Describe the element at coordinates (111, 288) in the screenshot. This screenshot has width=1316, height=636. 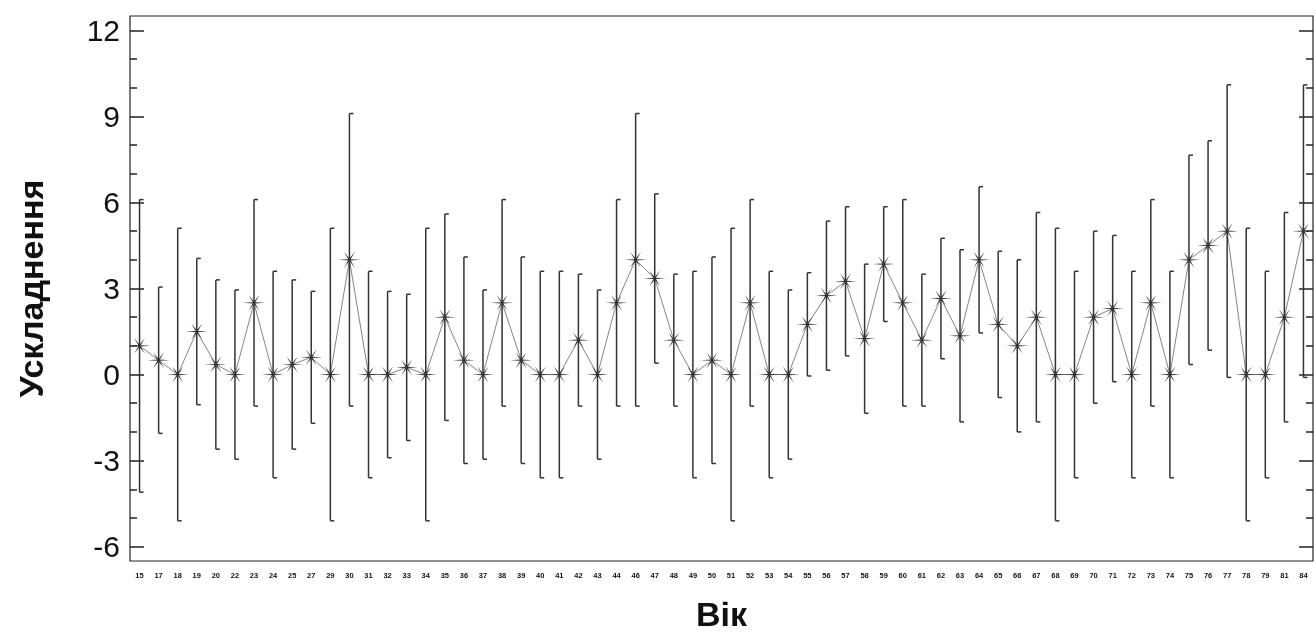
I see `y-tick-label: 3` at that location.